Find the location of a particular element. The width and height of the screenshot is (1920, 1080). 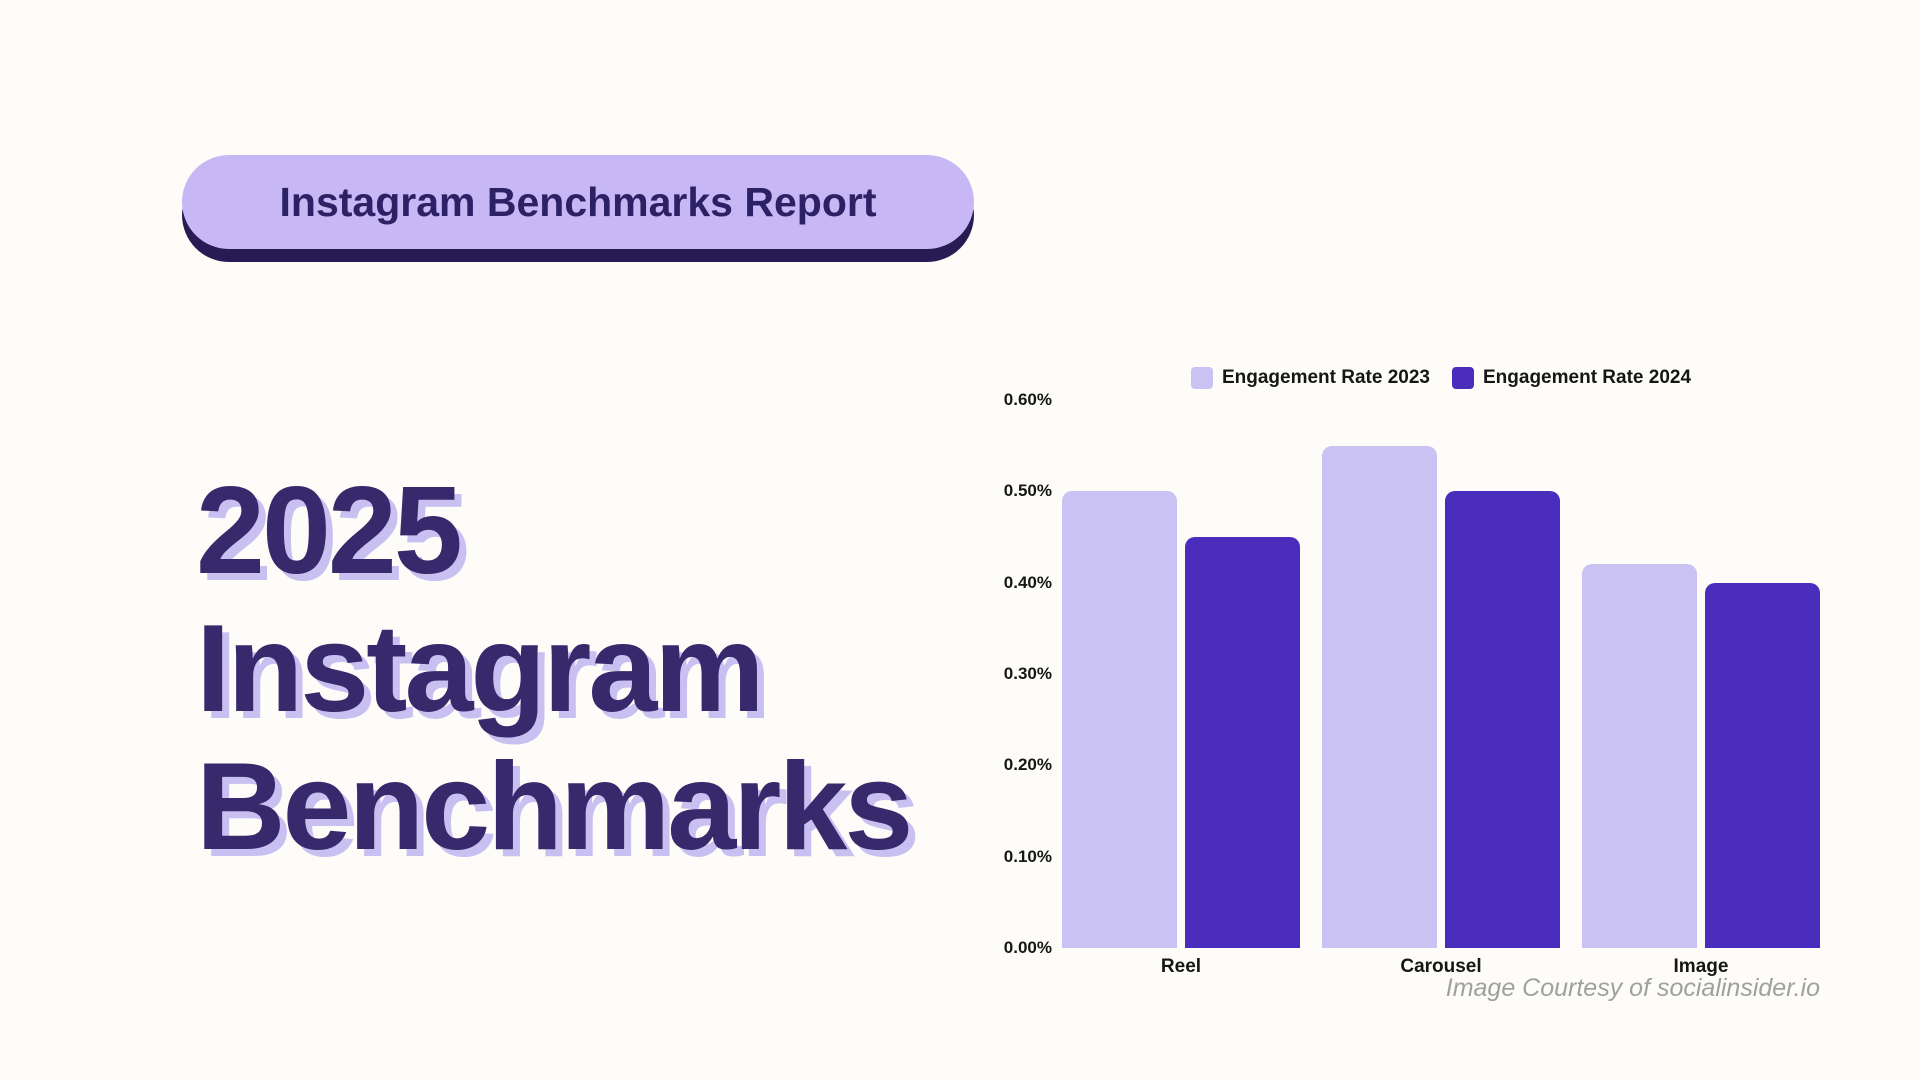

y-tick-label: 0.10% is located at coordinates (1027, 856).